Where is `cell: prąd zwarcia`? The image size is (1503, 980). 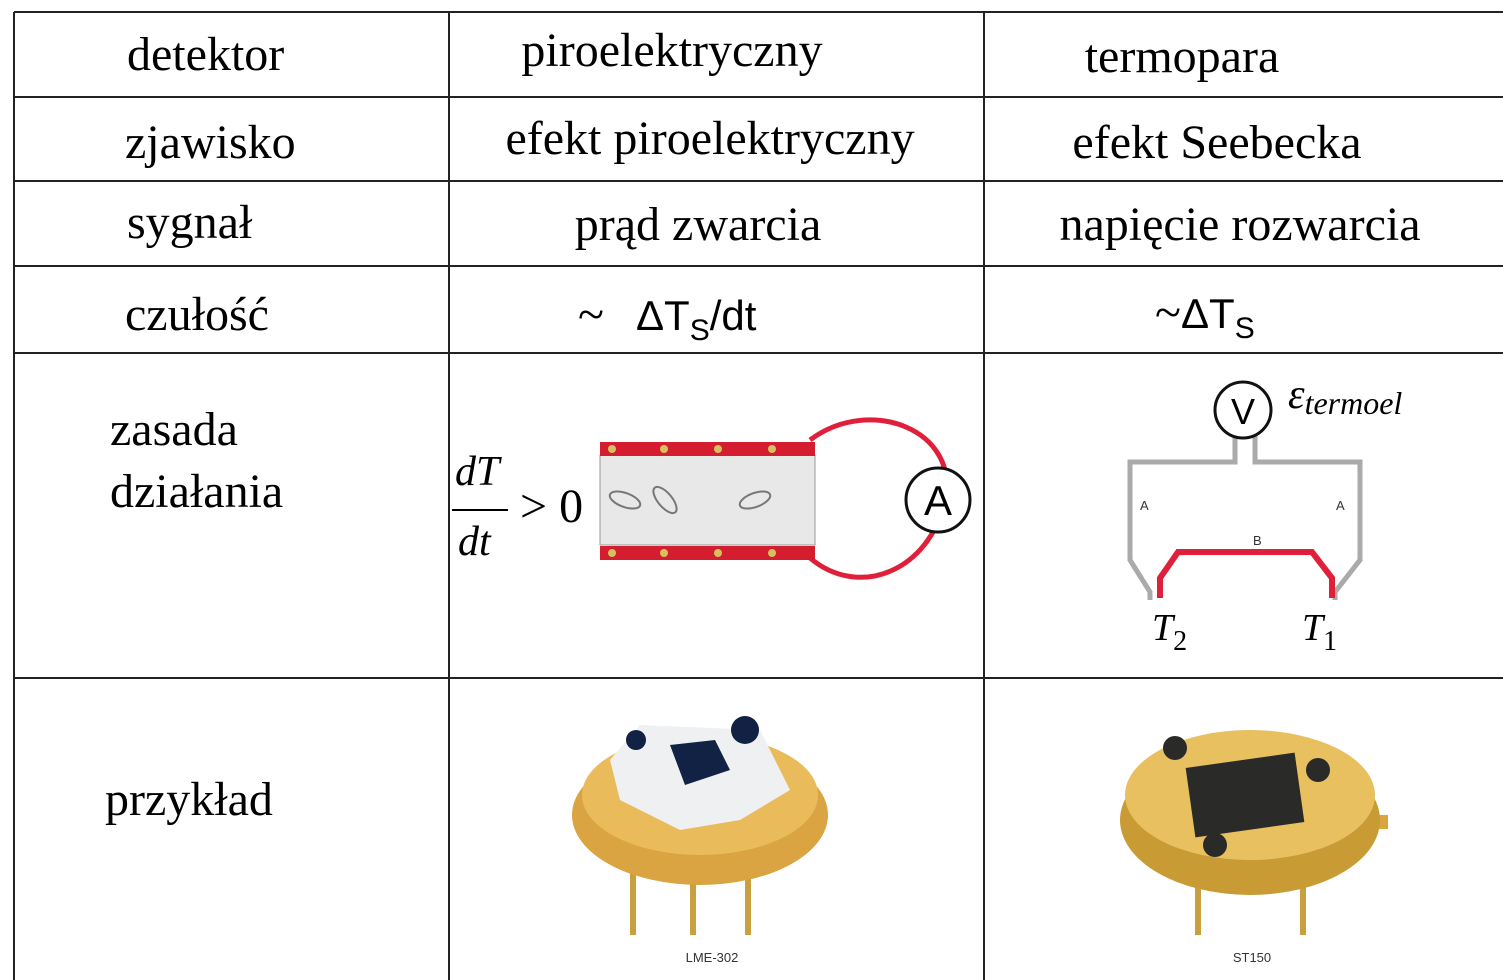 cell: prąd zwarcia is located at coordinates (698, 224).